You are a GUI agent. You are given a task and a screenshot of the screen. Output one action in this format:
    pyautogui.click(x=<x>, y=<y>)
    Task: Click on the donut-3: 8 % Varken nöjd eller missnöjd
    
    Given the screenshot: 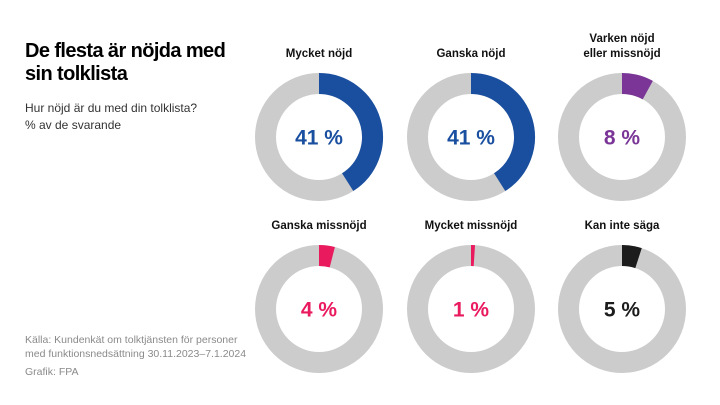 What is the action you would take?
    pyautogui.click(x=622, y=117)
    